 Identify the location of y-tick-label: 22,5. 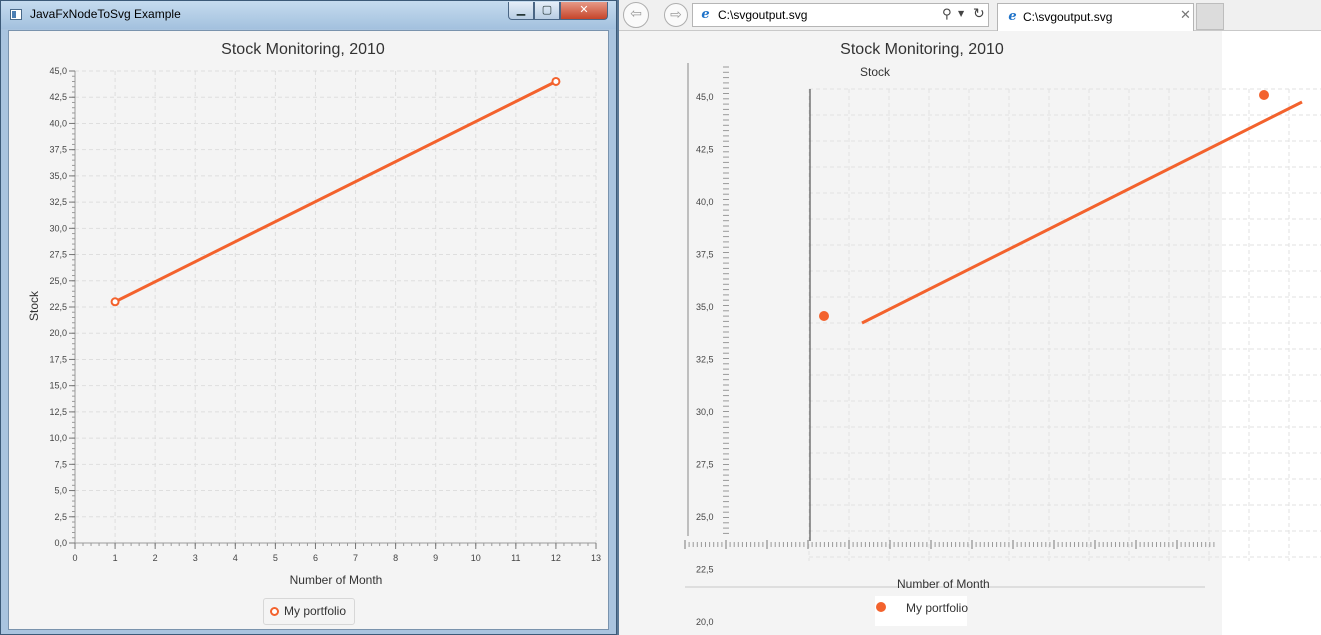
(58, 307).